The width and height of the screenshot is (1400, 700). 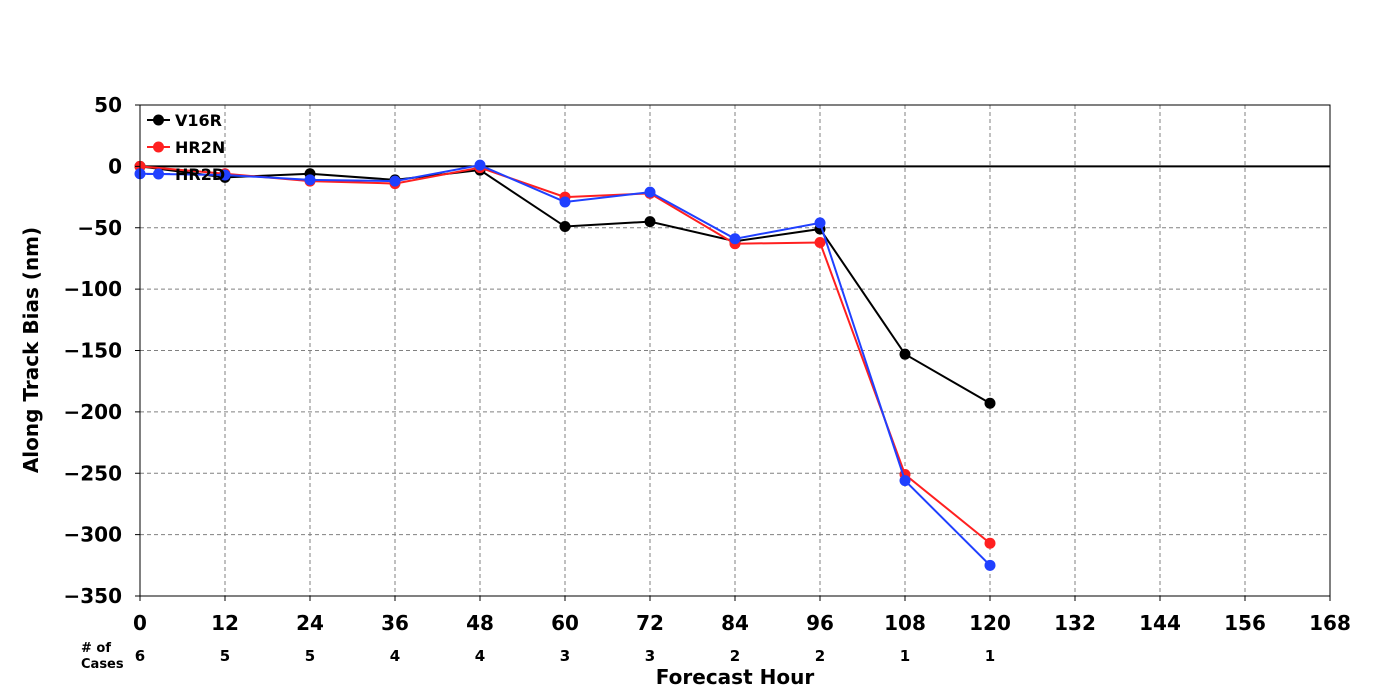 I want to click on x-axis-label: Forecast Hour, so click(x=735, y=677).